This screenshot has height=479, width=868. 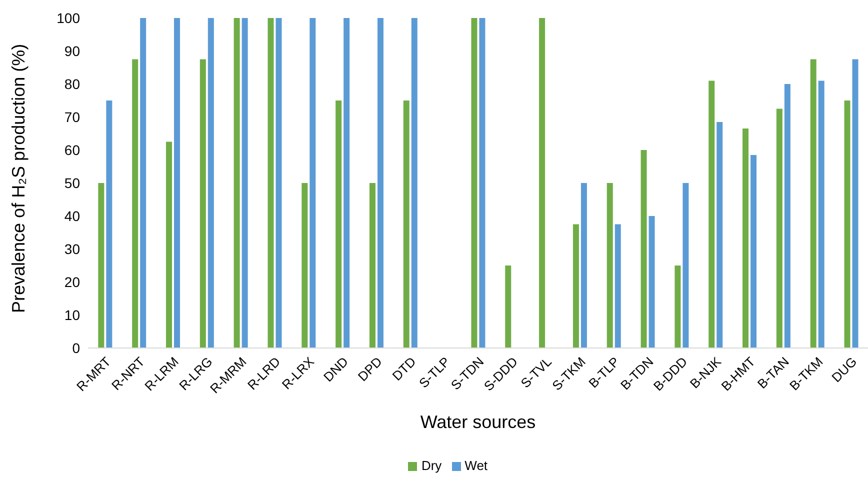 I want to click on y-tick-label: 10, so click(x=72, y=314).